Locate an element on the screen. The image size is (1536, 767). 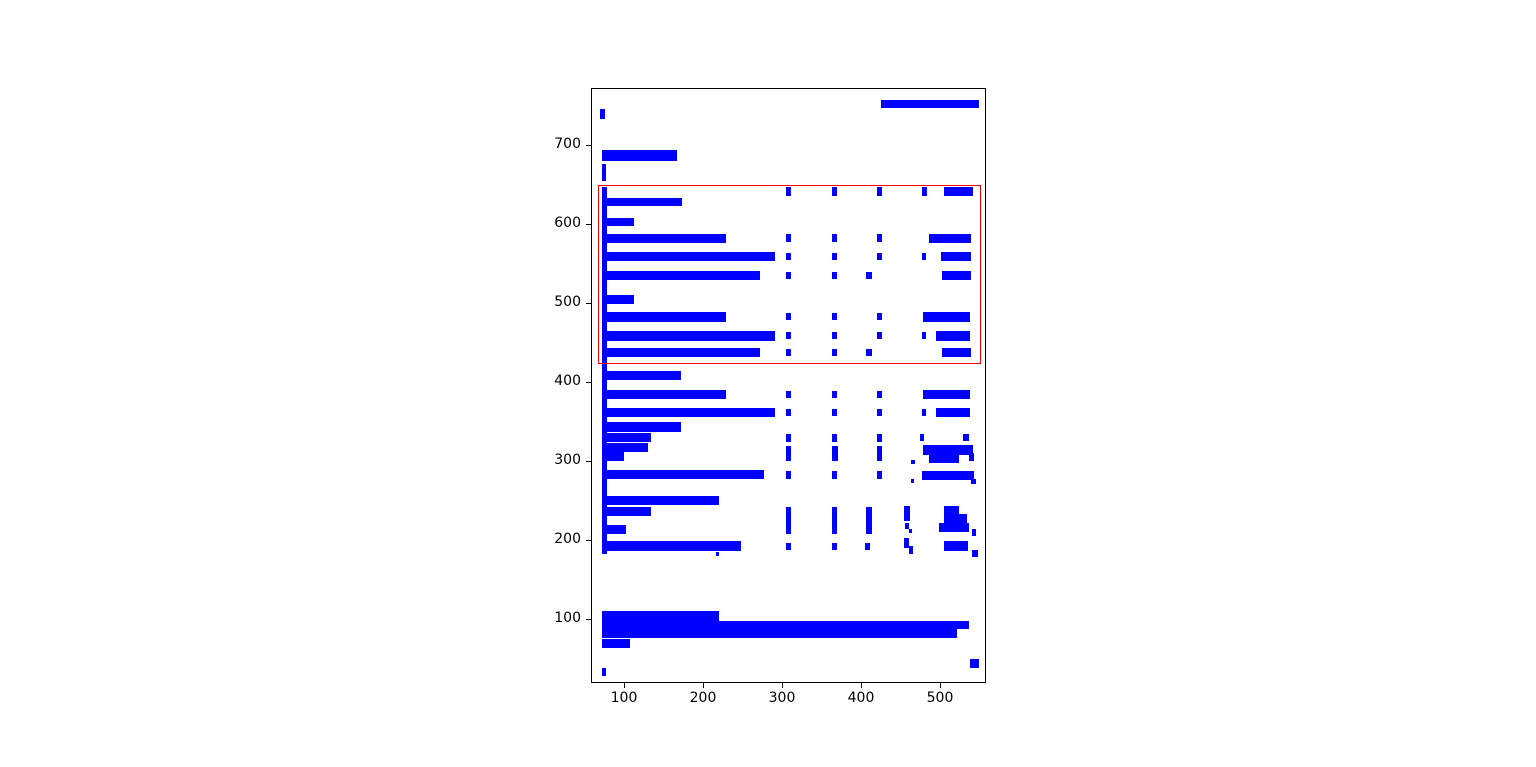
highlight-rectangle is located at coordinates (790, 274).